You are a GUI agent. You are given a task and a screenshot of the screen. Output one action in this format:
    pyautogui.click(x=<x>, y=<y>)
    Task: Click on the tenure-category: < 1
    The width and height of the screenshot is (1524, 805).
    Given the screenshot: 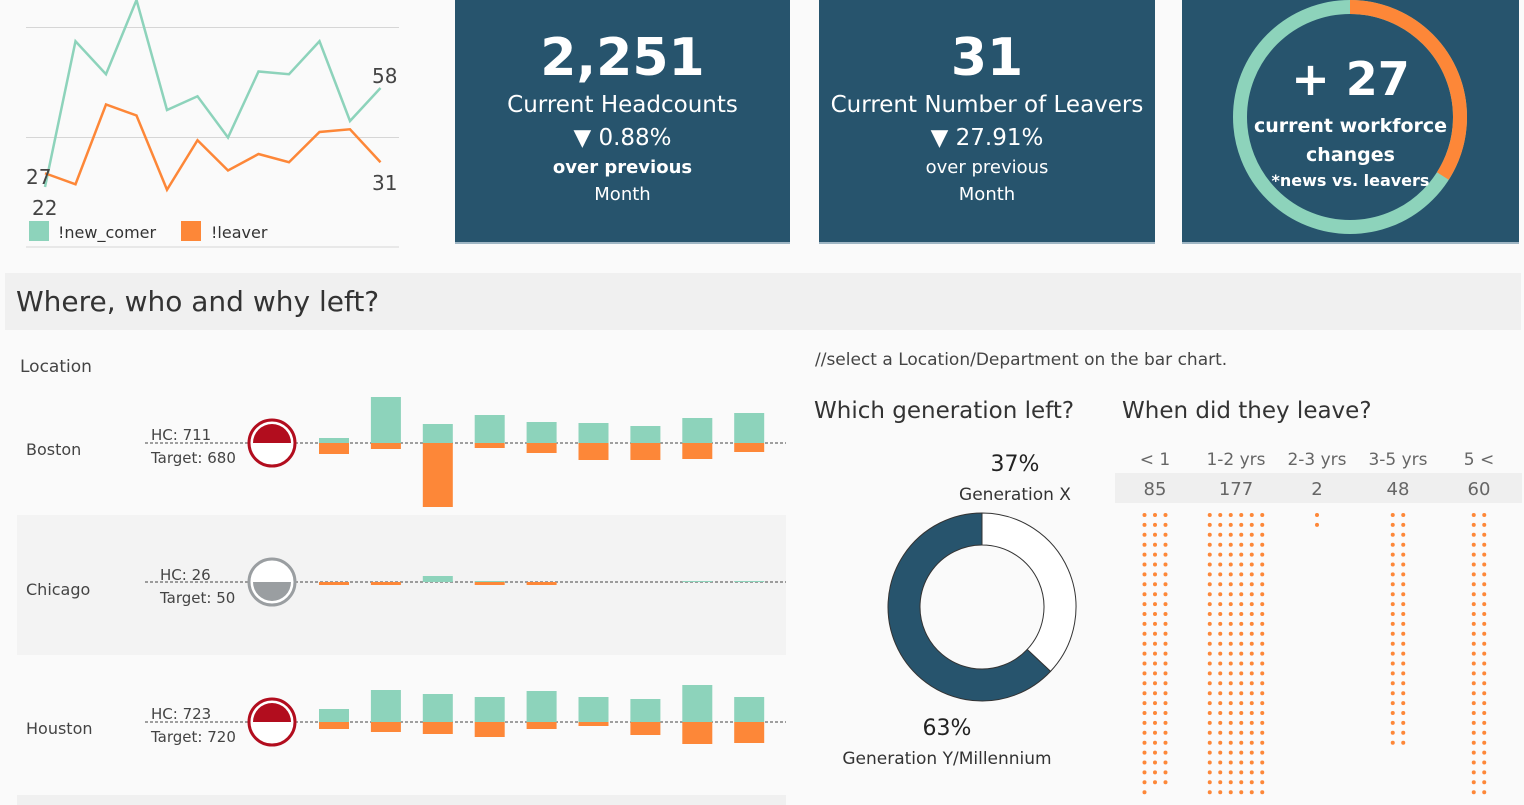 What is the action you would take?
    pyautogui.click(x=1155, y=460)
    